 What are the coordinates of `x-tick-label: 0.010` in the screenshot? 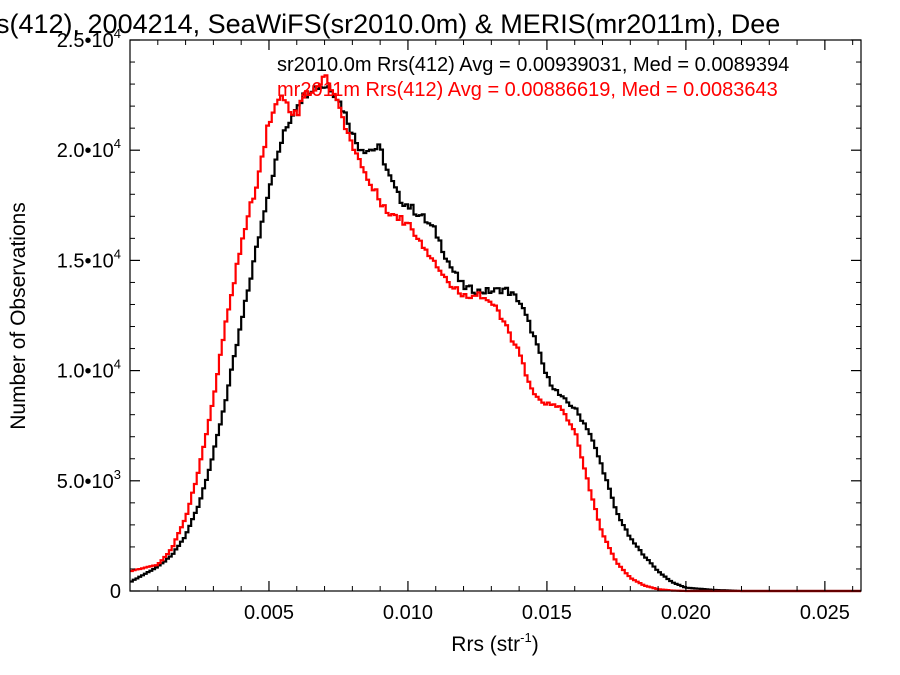 It's located at (408, 613).